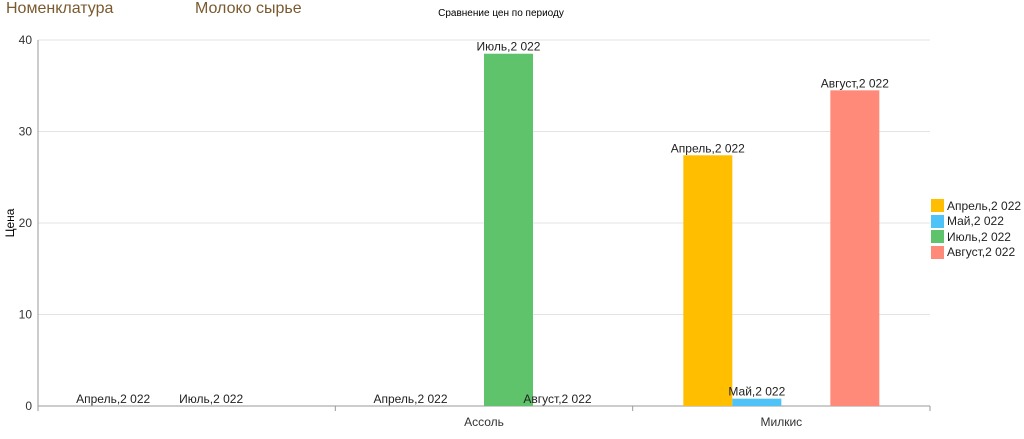 The height and width of the screenshot is (439, 1024). I want to click on legend-item: Август,2 022, so click(976, 253).